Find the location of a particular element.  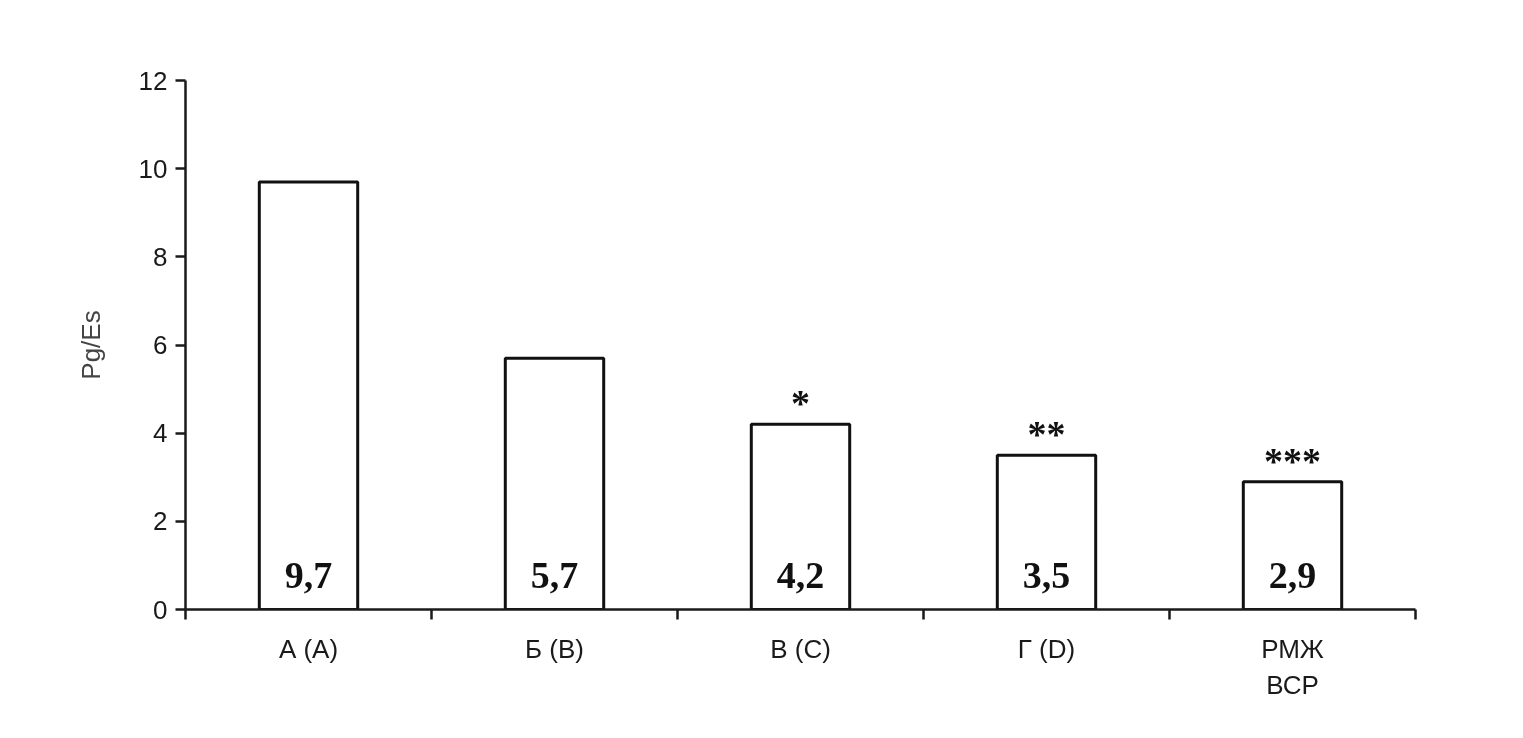

y-tick-label: 8 is located at coordinates (160, 256).